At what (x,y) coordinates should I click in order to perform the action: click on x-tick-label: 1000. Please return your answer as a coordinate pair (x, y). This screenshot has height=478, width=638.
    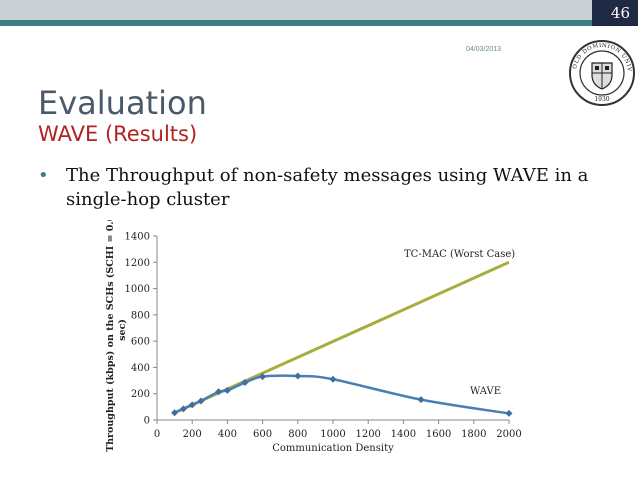
    Looking at the image, I should click on (332, 434).